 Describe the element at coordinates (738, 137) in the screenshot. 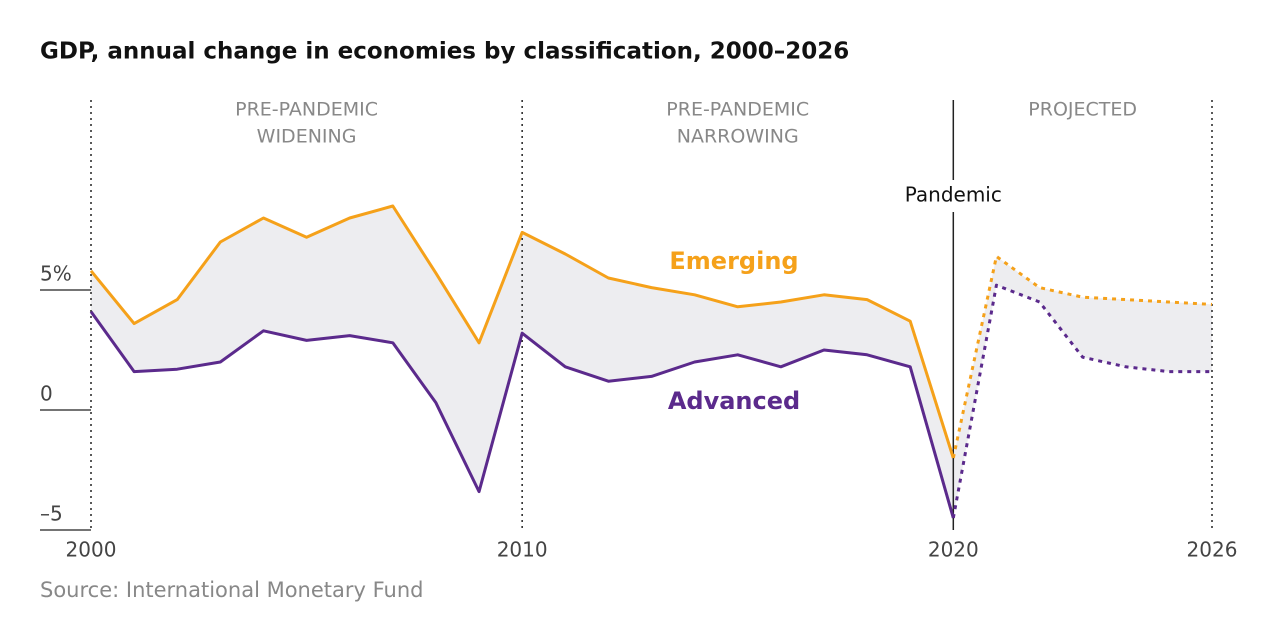

I see `region-label: NARROWING` at that location.